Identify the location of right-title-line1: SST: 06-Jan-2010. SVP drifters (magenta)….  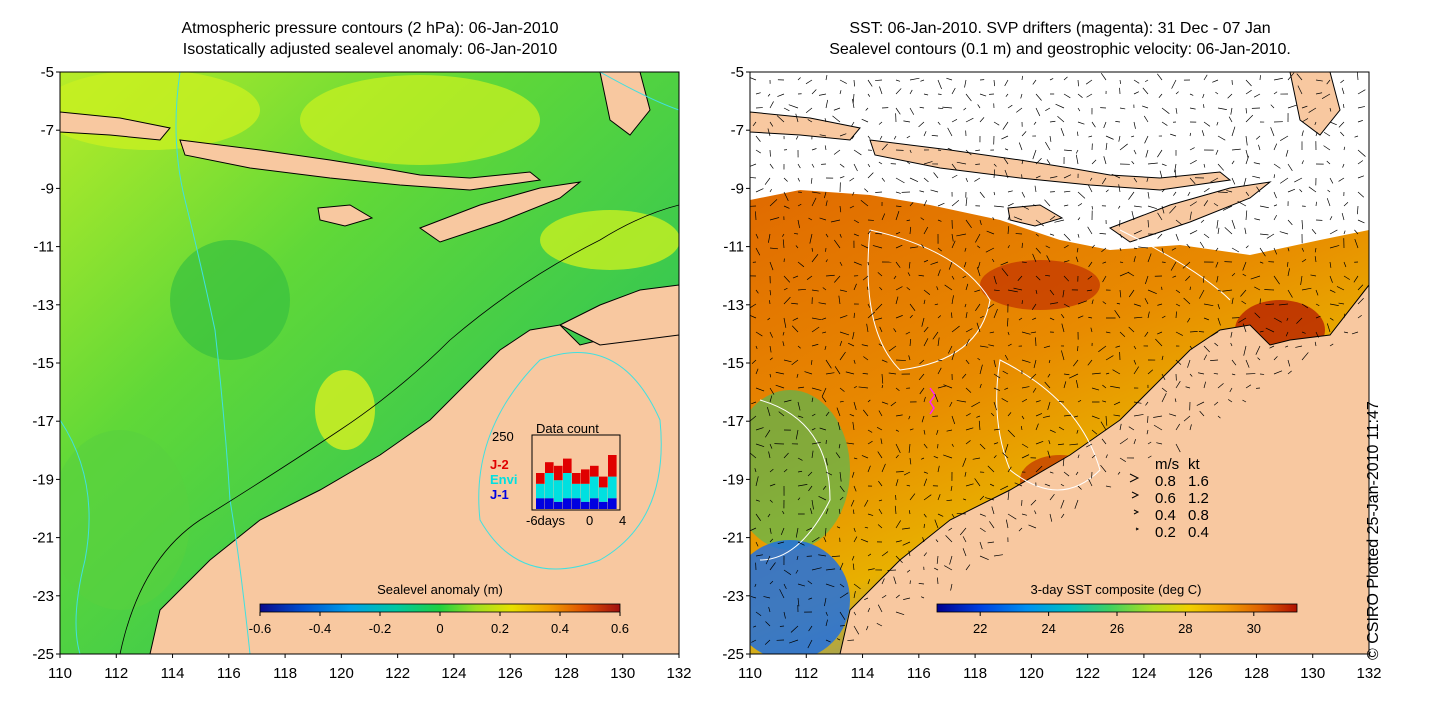
(1060, 28).